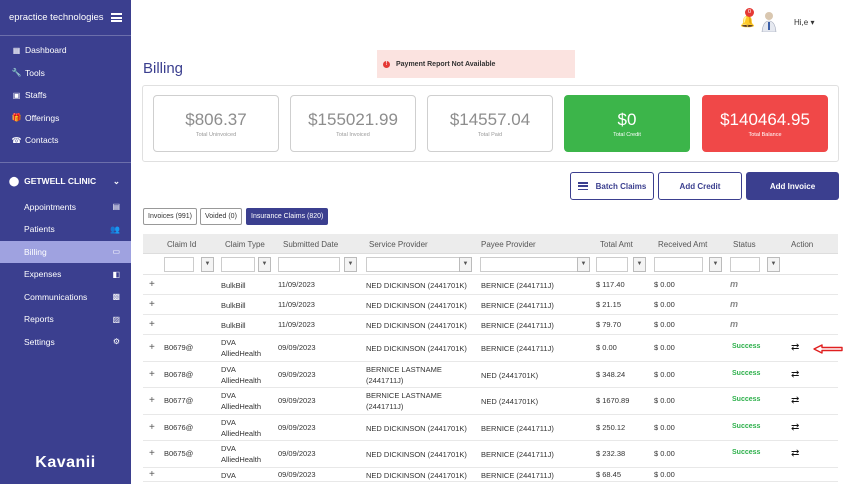 This screenshot has height=484, width=858. Describe the element at coordinates (792, 186) in the screenshot. I see `add-invoice-button: Add Invoice` at that location.